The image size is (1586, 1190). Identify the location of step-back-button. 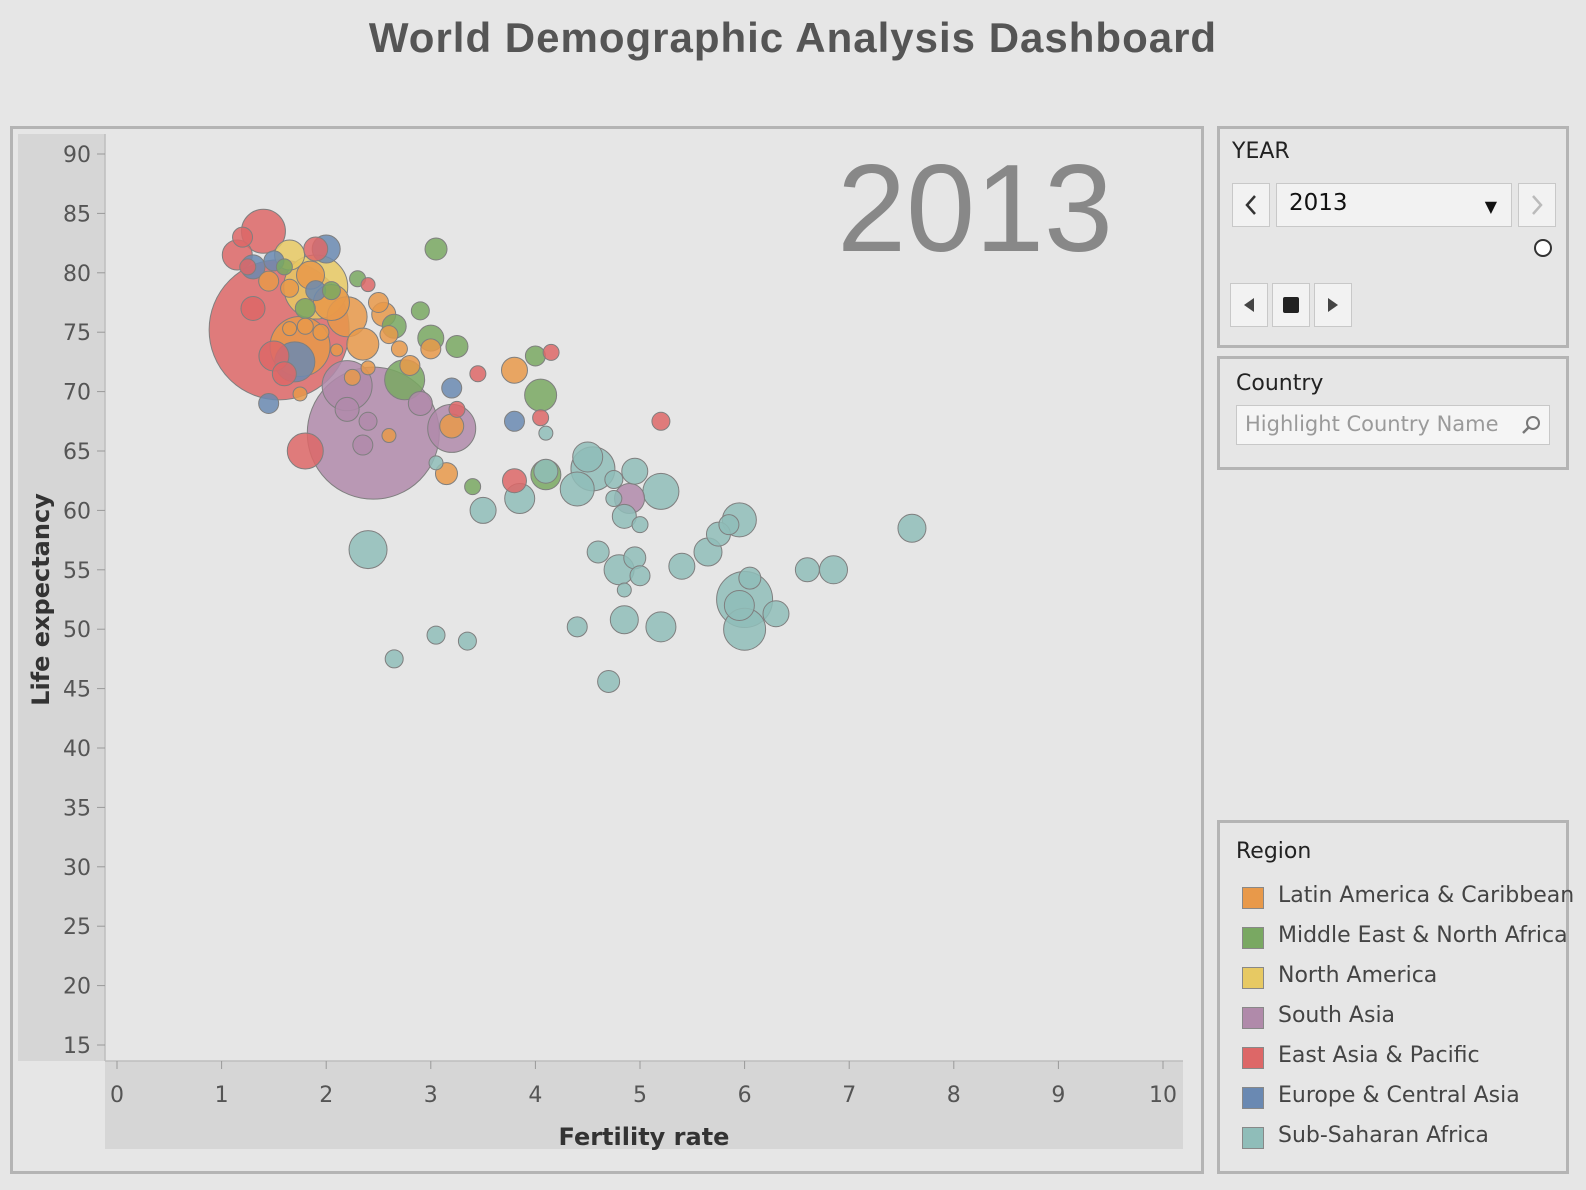
(1249, 305).